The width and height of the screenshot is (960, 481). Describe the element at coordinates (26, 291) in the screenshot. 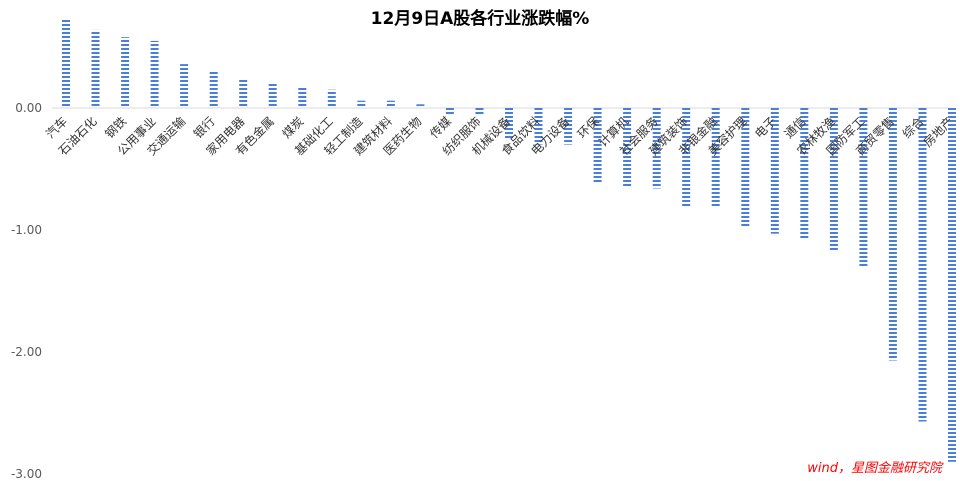

I see `y-axis: 0.00 -1.00 -2.00 -3.00` at that location.